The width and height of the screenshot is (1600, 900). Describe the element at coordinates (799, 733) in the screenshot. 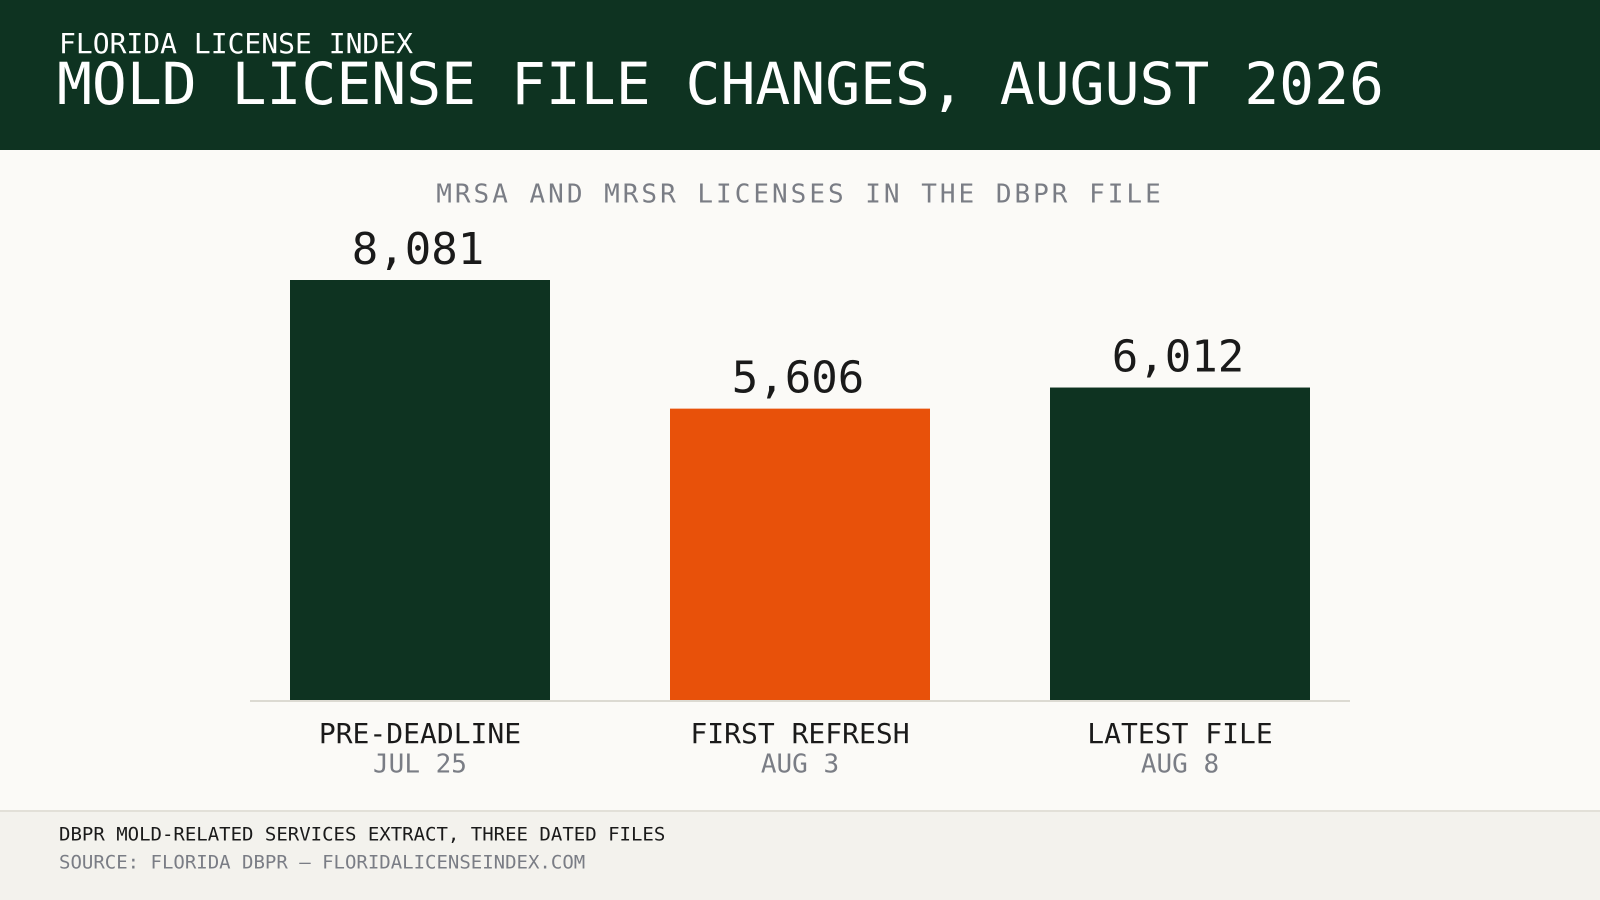

I see `category-label: FIRST REFRESH` at that location.